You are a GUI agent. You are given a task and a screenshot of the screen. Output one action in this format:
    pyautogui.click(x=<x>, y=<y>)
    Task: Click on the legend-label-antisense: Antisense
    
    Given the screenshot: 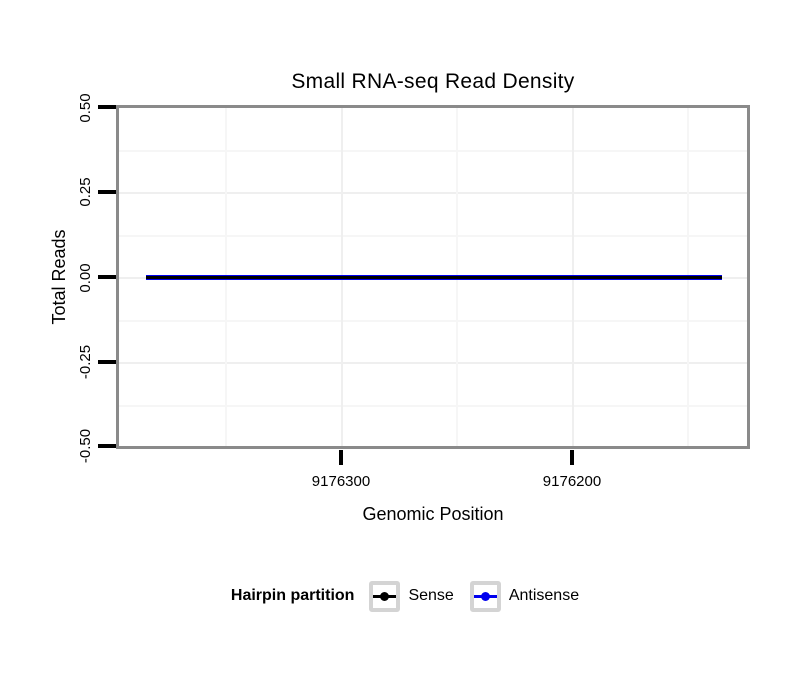 What is the action you would take?
    pyautogui.click(x=544, y=595)
    